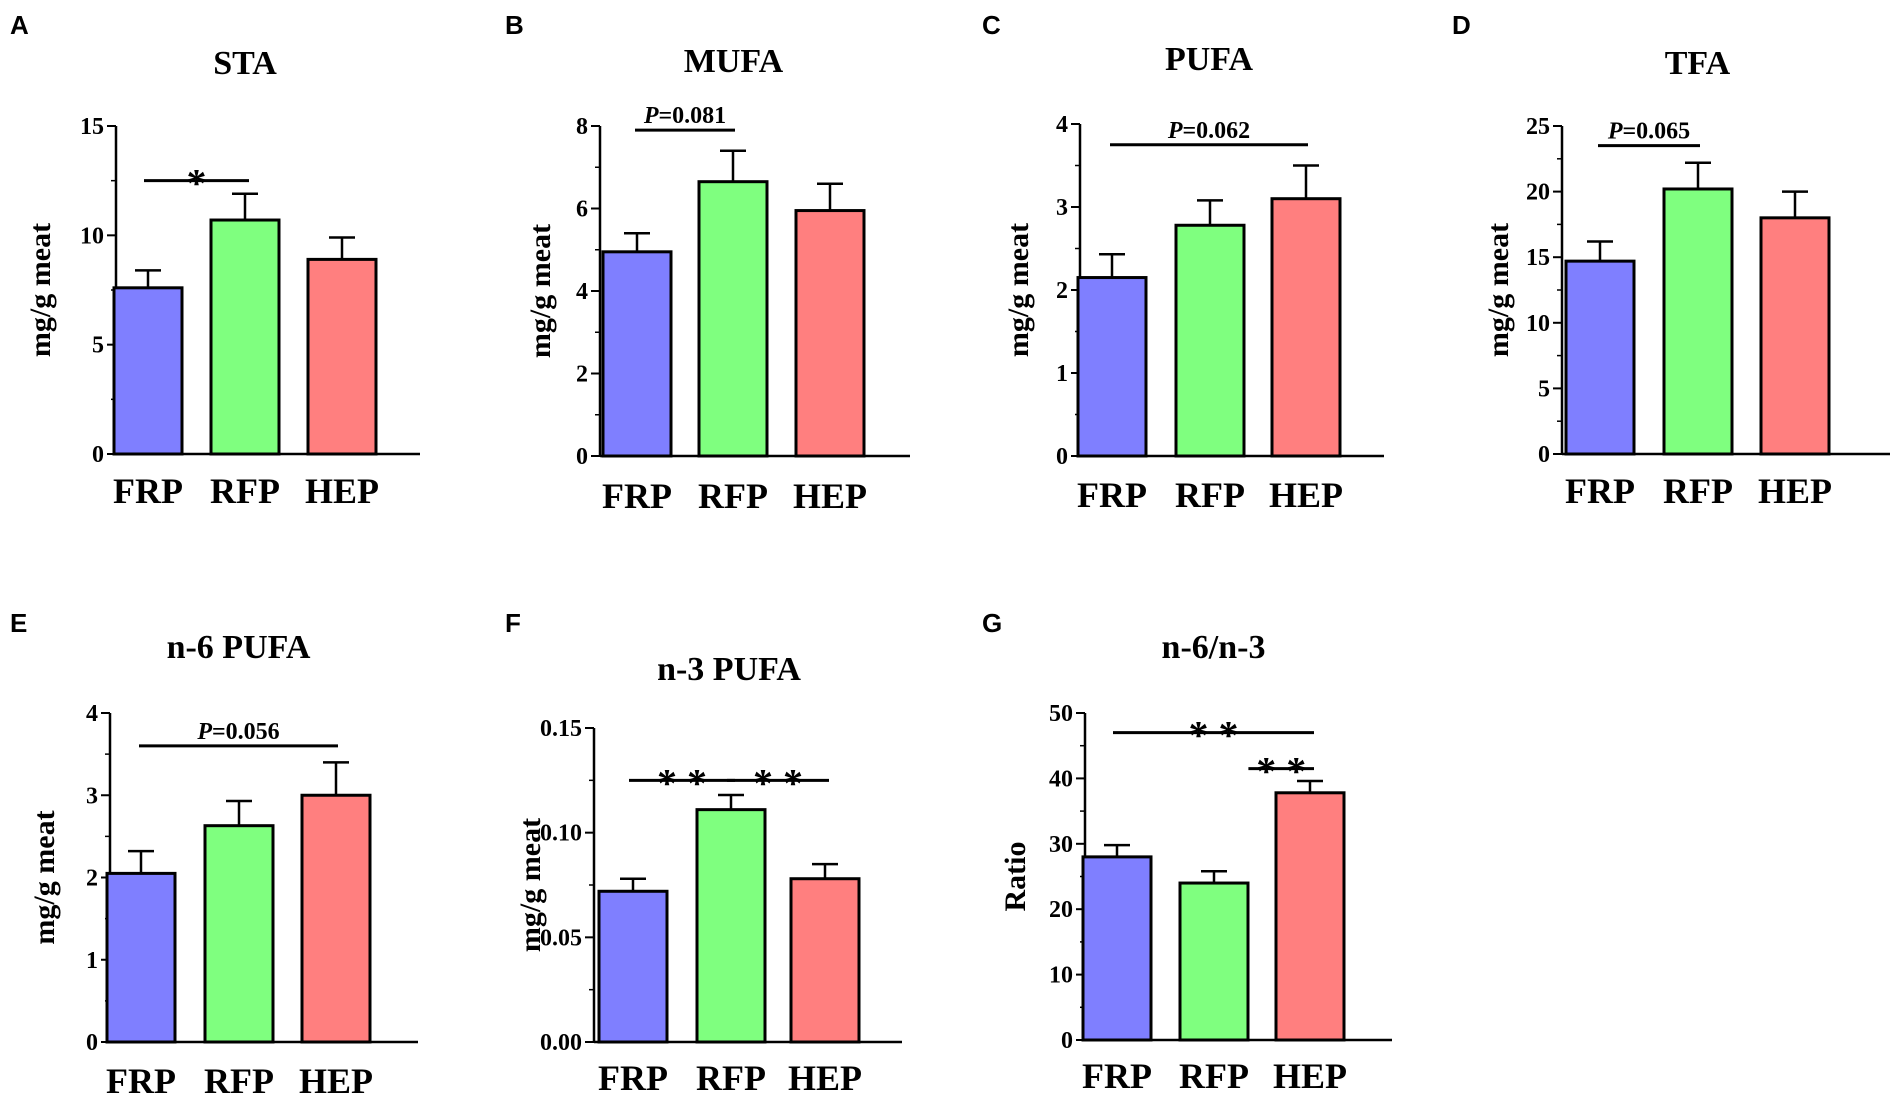  Describe the element at coordinates (582, 127) in the screenshot. I see `panel-b-ytick-label: 8` at that location.